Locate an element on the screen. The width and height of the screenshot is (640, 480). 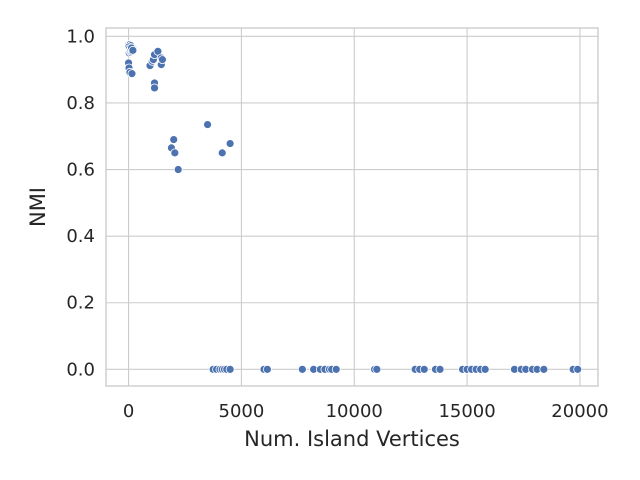
x-tick-label: 0 is located at coordinates (128, 411).